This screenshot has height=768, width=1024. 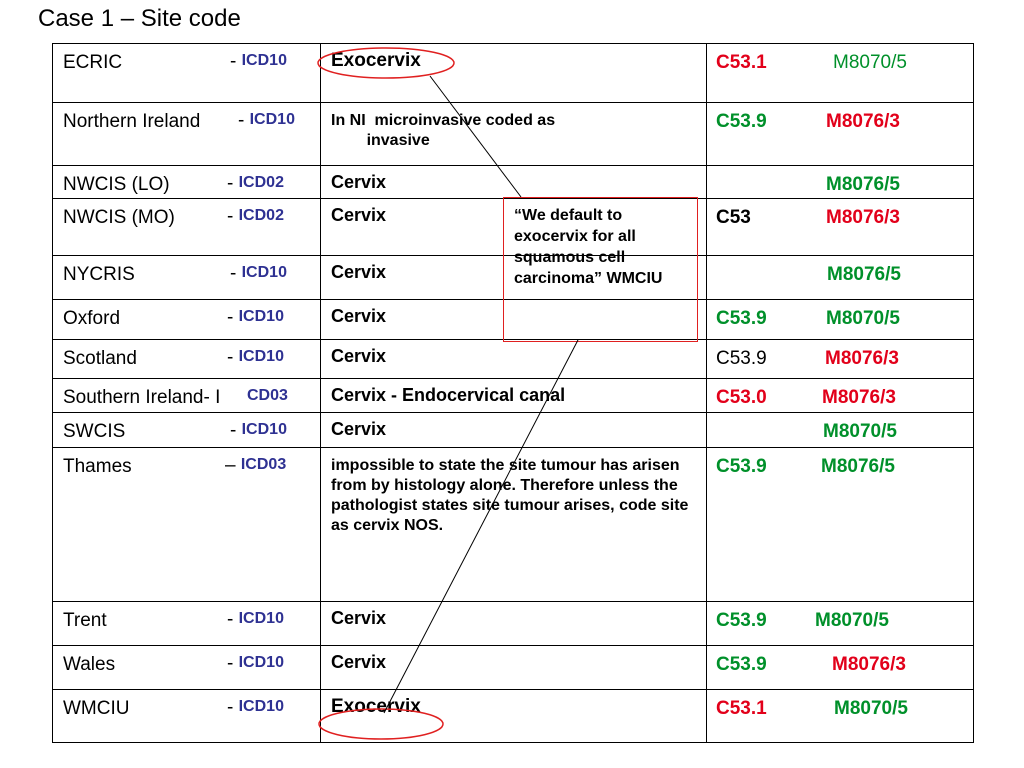 What do you see at coordinates (85, 620) in the screenshot?
I see `registry-name: Trent` at bounding box center [85, 620].